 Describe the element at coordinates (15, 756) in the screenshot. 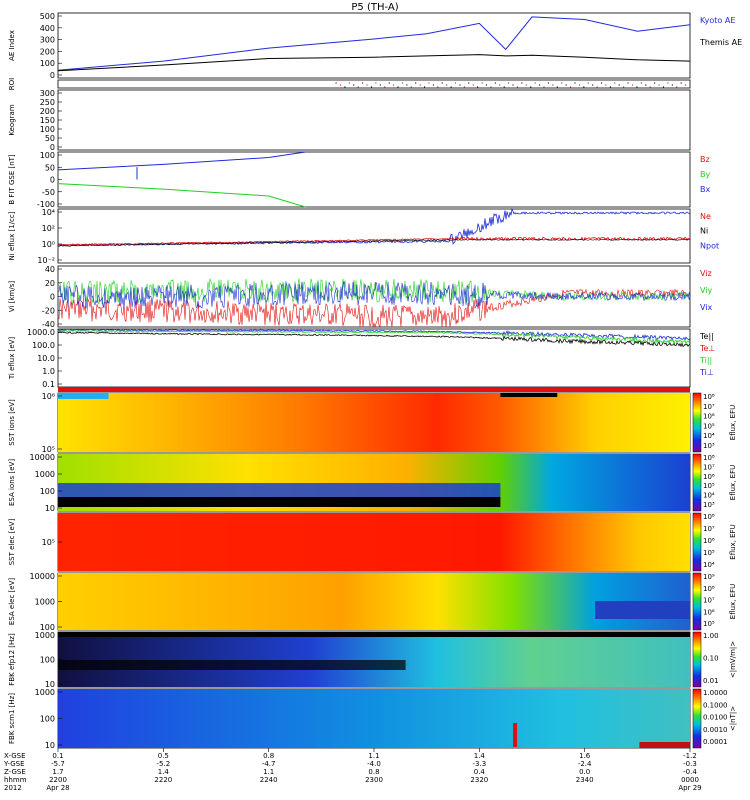

I see `x-axis-row-label: X-GSE` at that location.